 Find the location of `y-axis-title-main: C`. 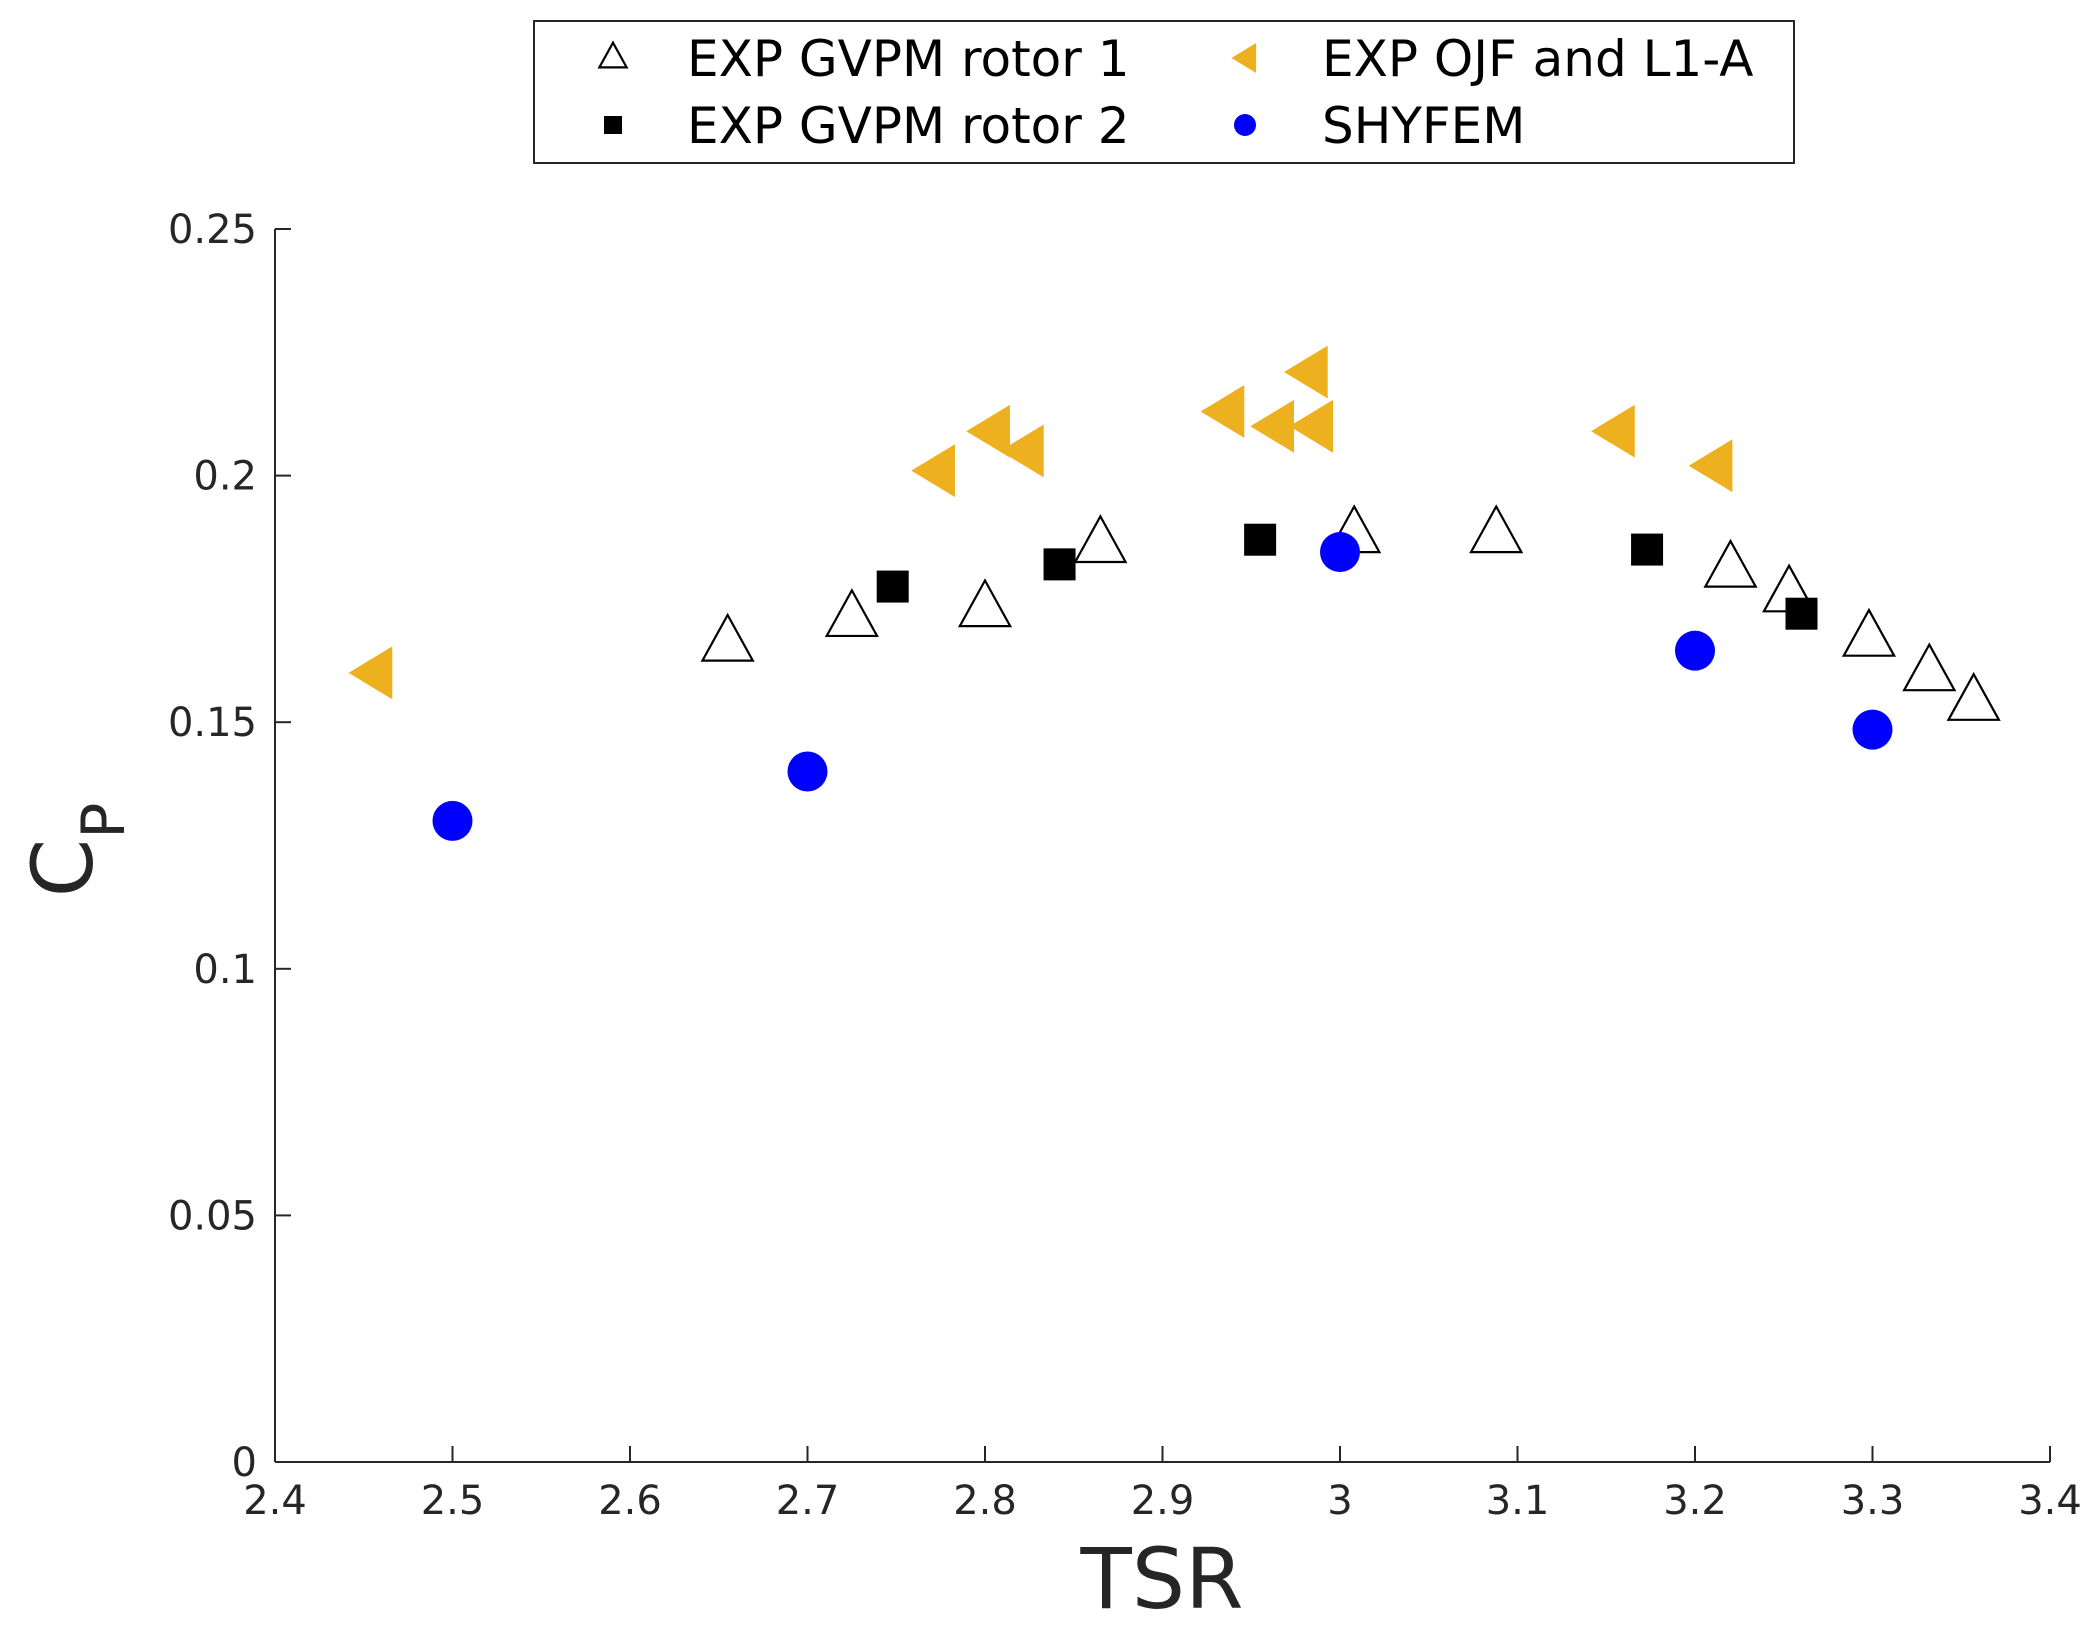

y-axis-title-main: C is located at coordinates (63, 868).